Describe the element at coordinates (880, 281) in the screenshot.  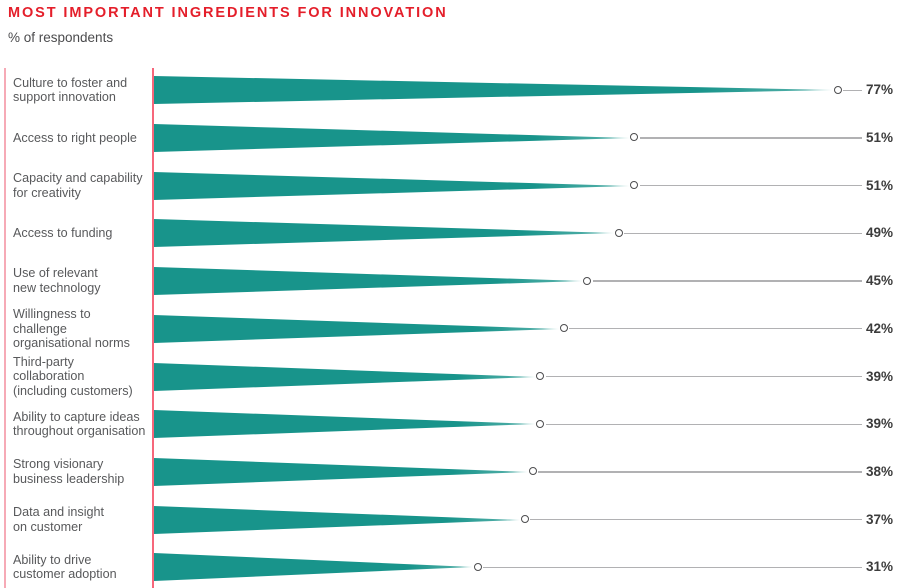
I see `value-label: 45%` at that location.